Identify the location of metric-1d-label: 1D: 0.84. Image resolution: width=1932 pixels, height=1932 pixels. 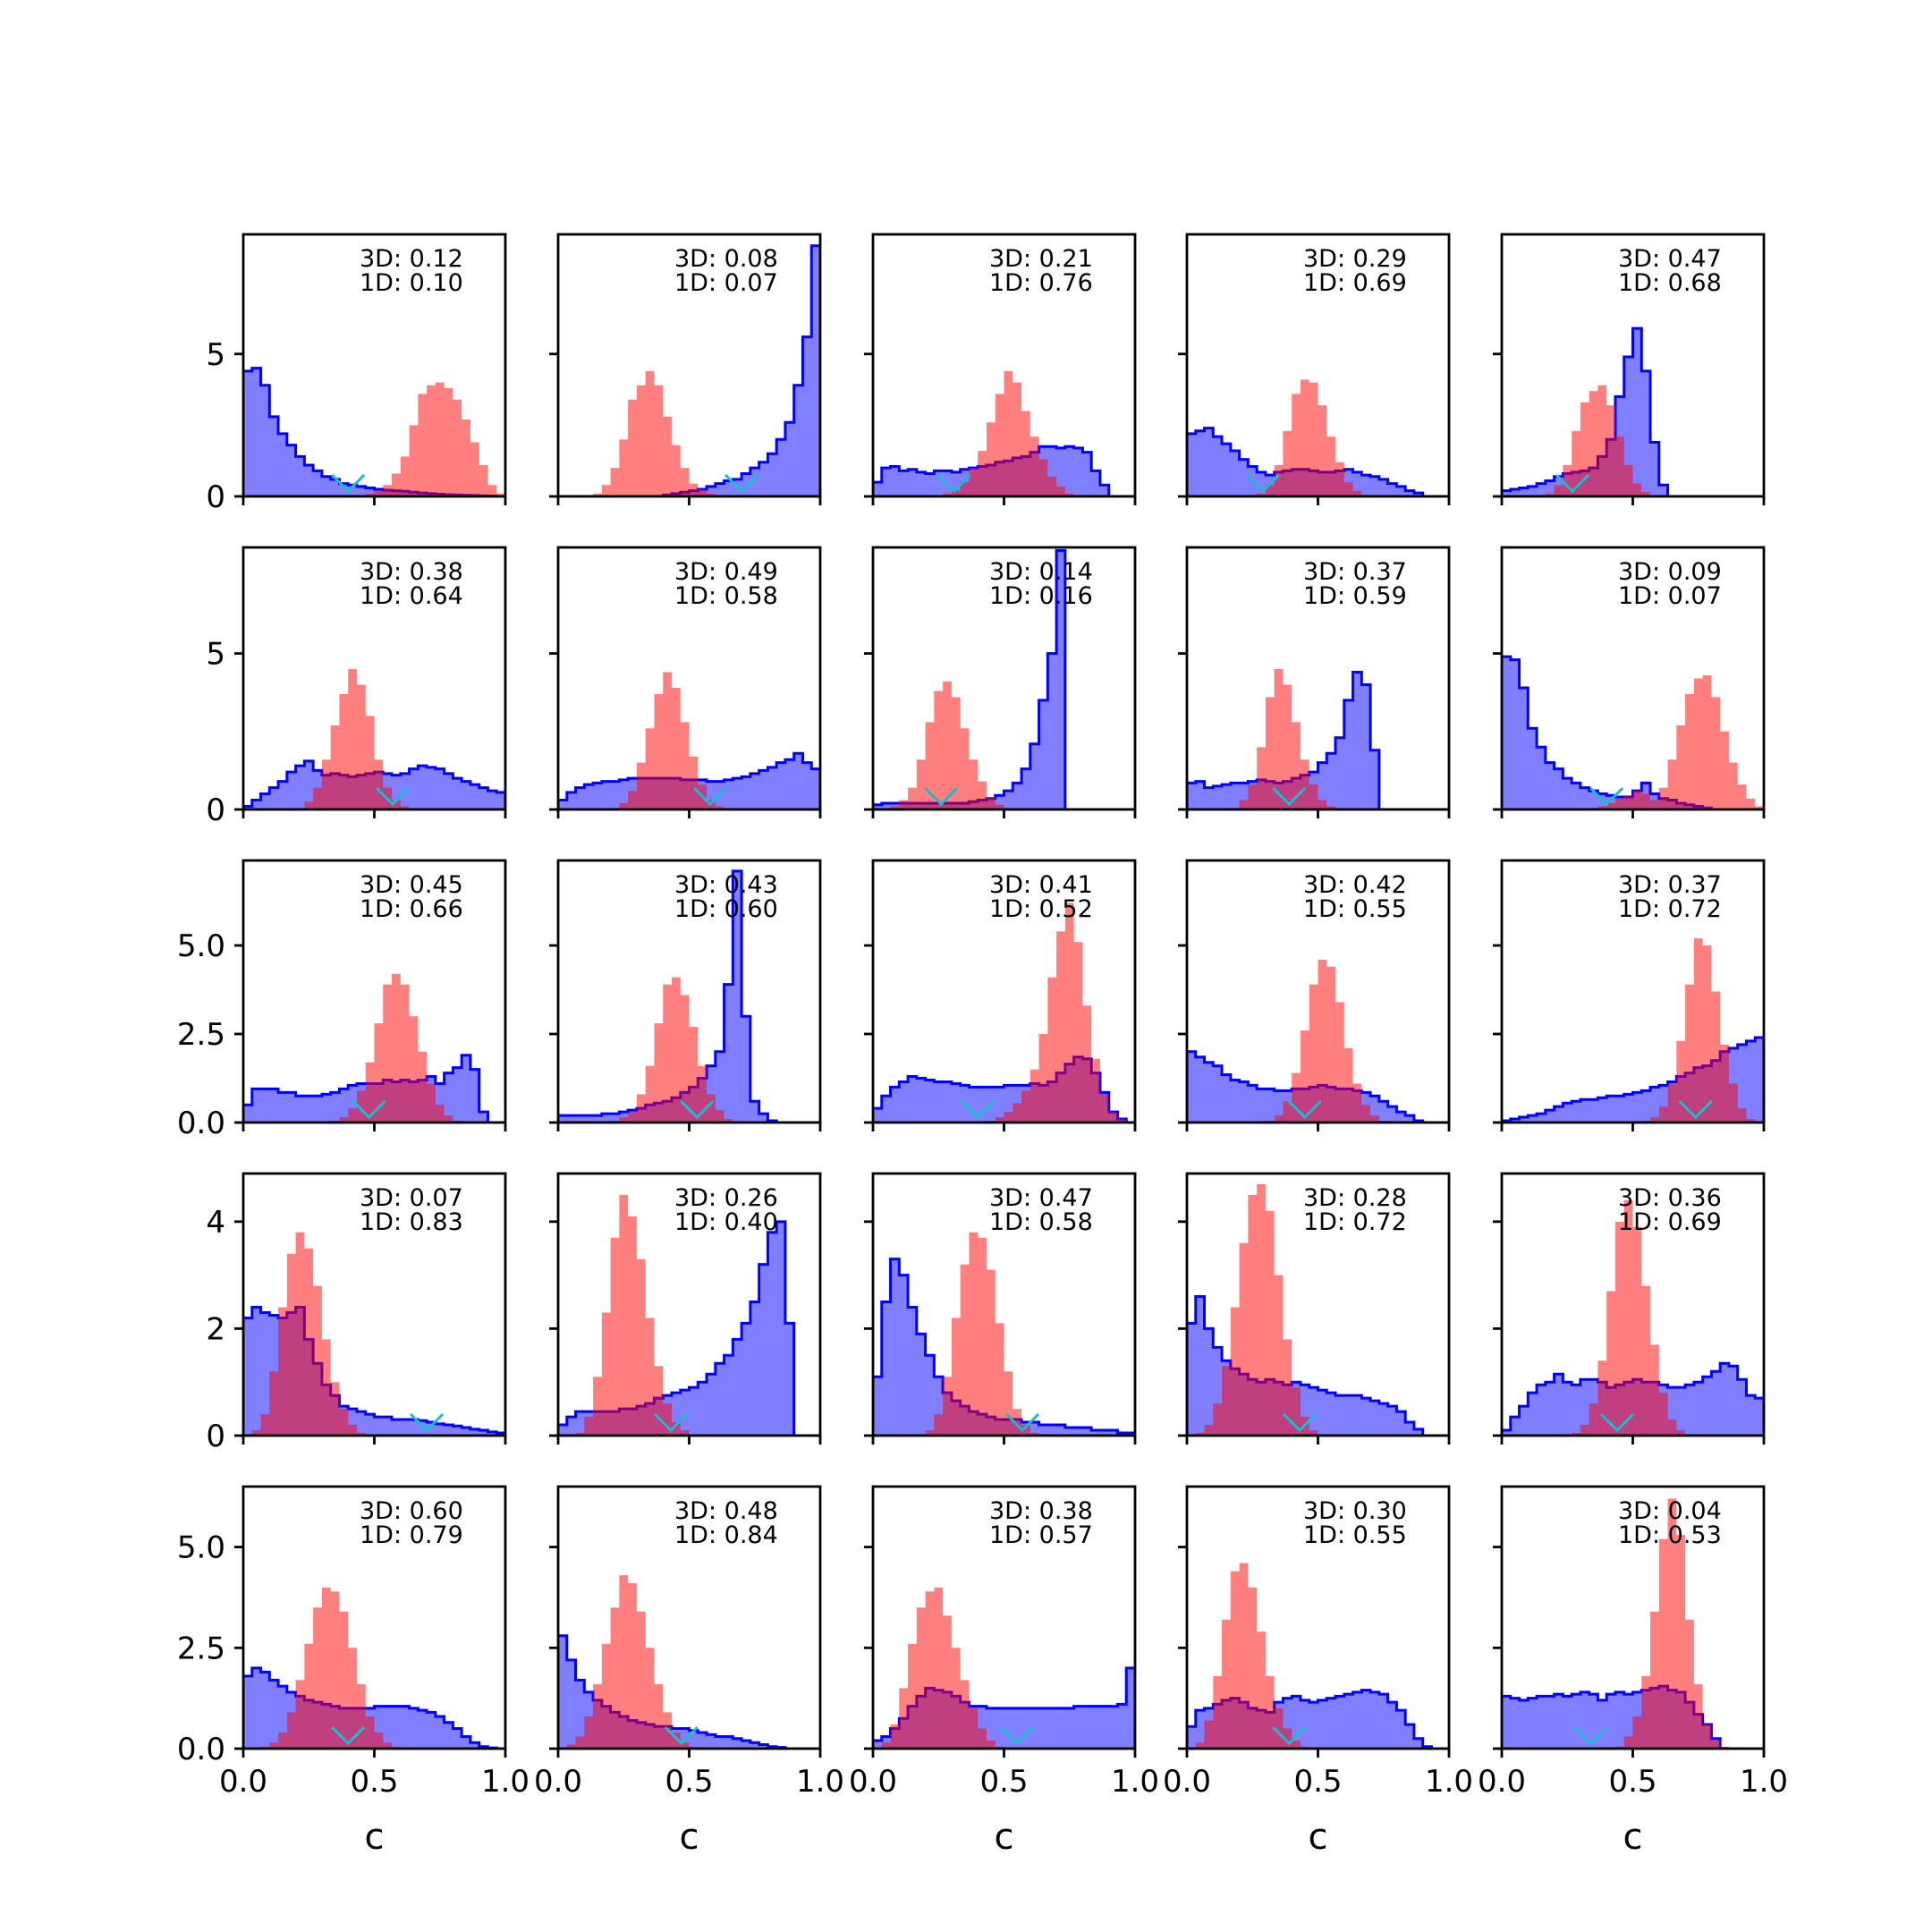
(726, 1535).